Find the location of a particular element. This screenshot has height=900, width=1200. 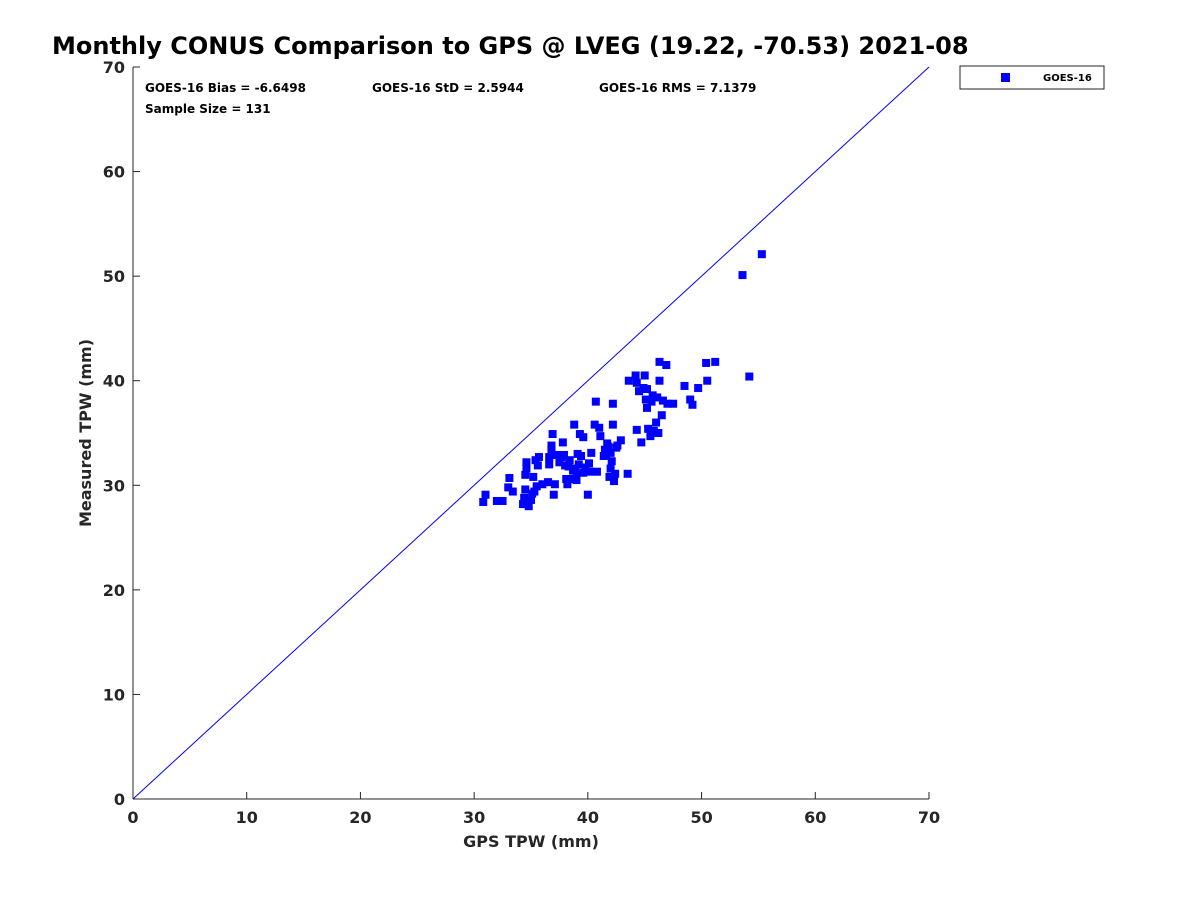

rms-annotation: GOES-16 RMS = 7.1379 is located at coordinates (677, 88).